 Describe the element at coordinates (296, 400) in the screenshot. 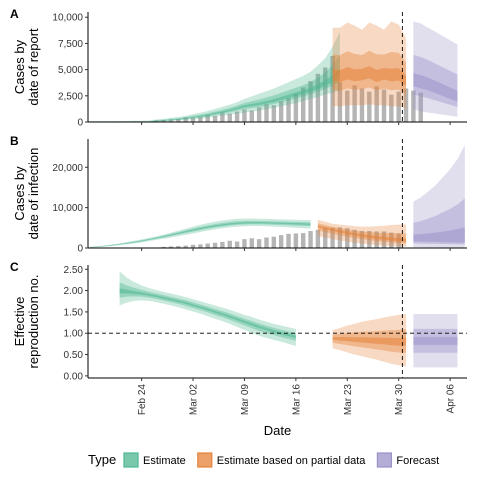

I see `x-tick-label: Mar 16` at that location.